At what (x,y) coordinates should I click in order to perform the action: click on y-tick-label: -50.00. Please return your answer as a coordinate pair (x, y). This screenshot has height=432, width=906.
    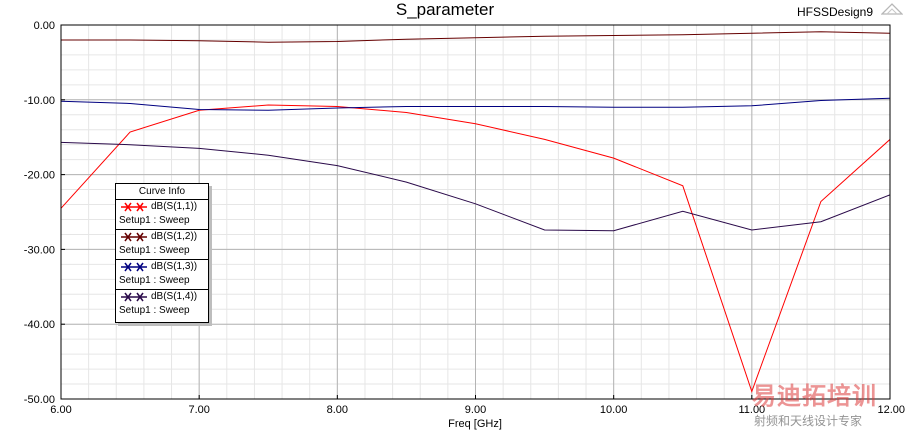
    Looking at the image, I should click on (39, 400).